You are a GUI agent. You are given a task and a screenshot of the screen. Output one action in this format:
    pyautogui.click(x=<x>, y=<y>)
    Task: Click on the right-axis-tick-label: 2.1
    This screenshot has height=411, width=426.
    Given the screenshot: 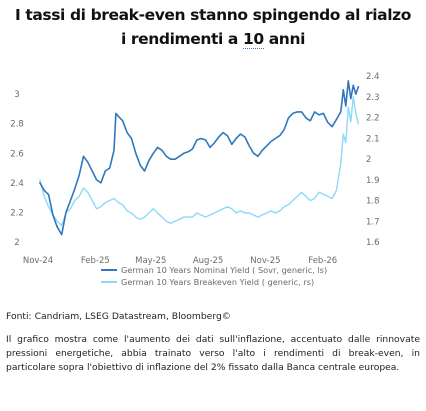 What is the action you would take?
    pyautogui.click(x=373, y=139)
    